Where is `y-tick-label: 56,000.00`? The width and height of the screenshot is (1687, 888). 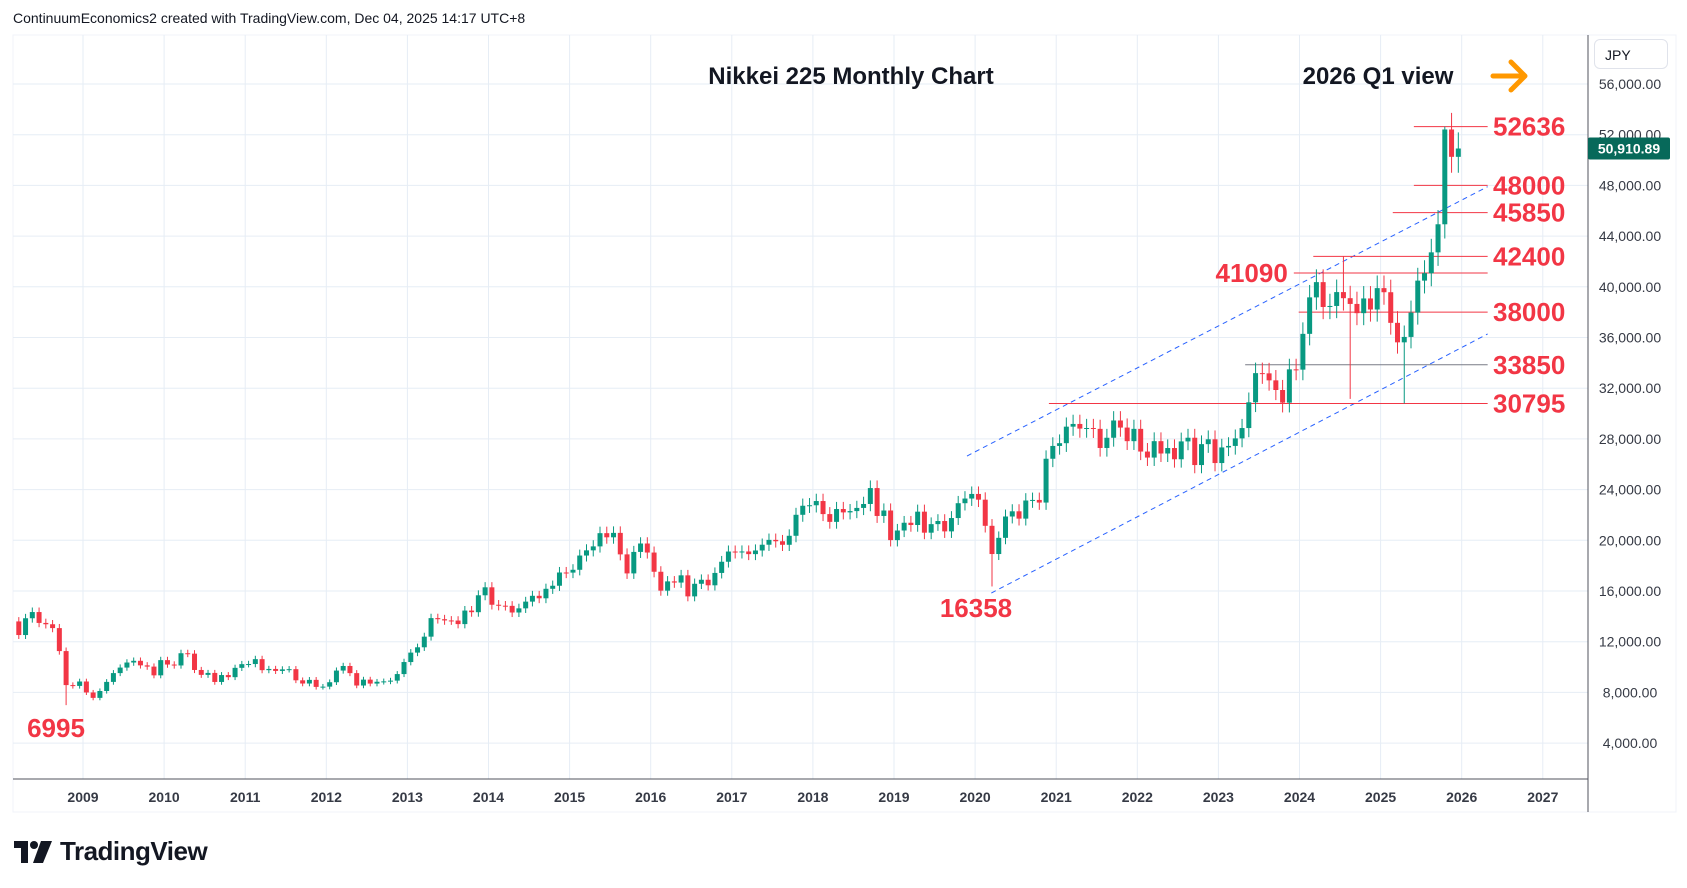 y-tick-label: 56,000.00 is located at coordinates (1630, 84).